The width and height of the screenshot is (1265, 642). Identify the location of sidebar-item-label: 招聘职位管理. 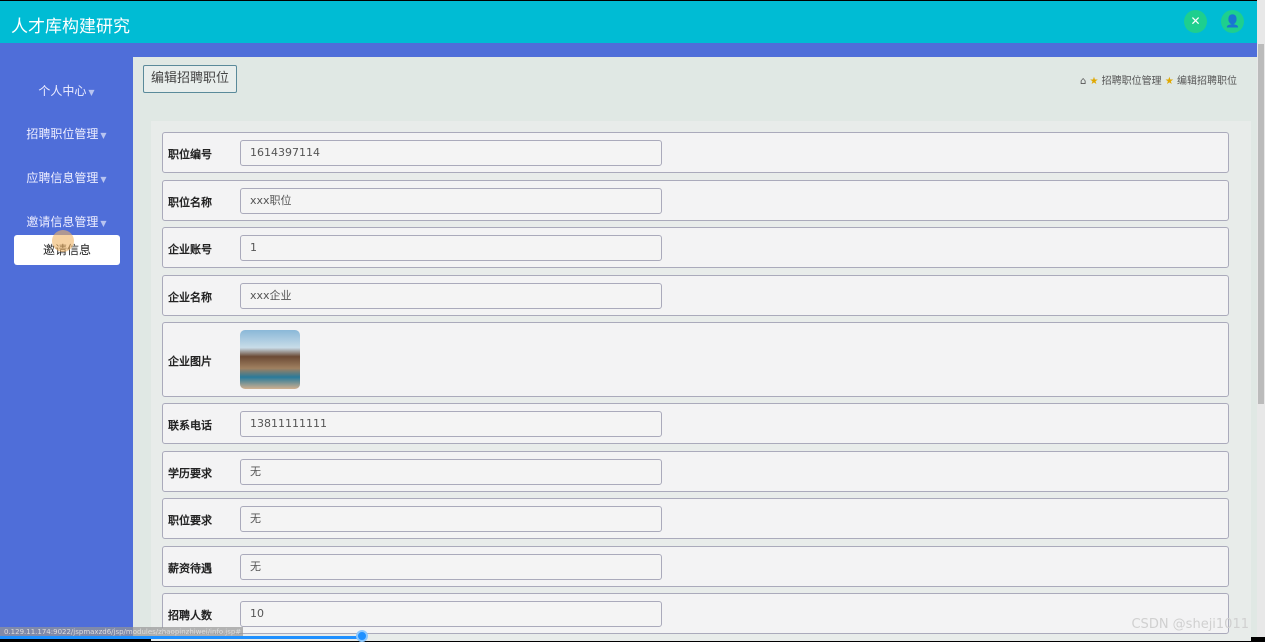
(62, 134).